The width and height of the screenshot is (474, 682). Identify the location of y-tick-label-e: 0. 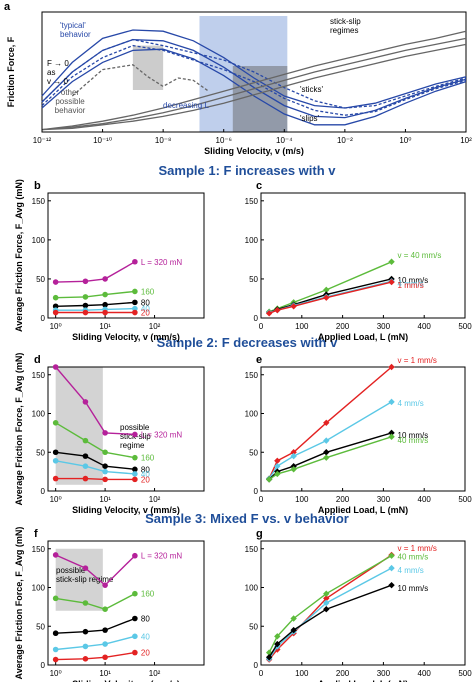
(256, 491).